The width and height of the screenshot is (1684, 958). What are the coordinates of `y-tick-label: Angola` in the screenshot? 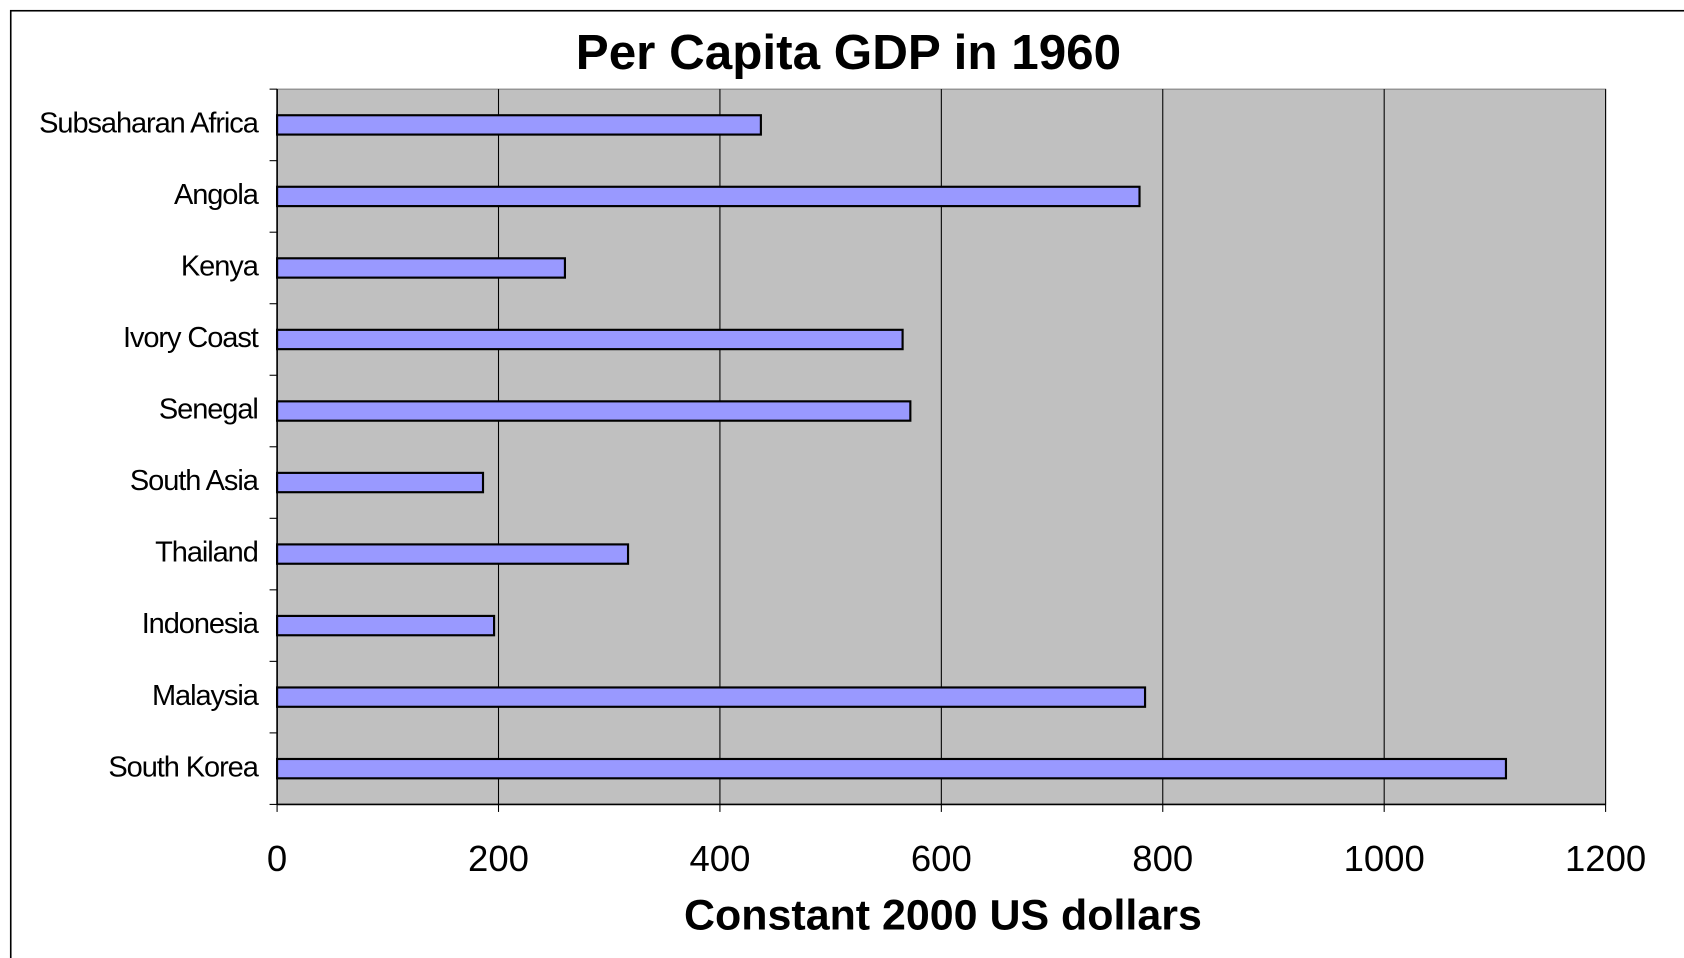 It's located at (217, 195).